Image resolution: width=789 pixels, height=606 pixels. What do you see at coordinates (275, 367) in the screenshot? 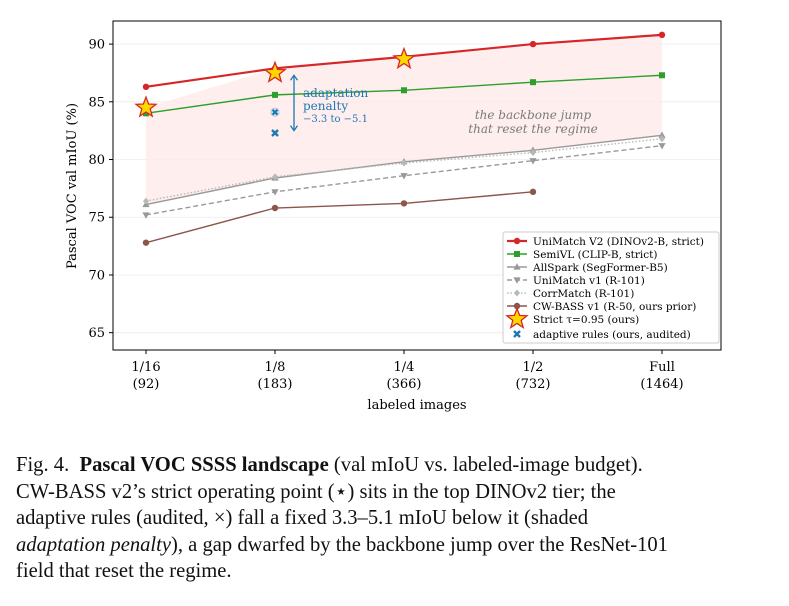
I see `x-tick-label-1: 1/8` at bounding box center [275, 367].